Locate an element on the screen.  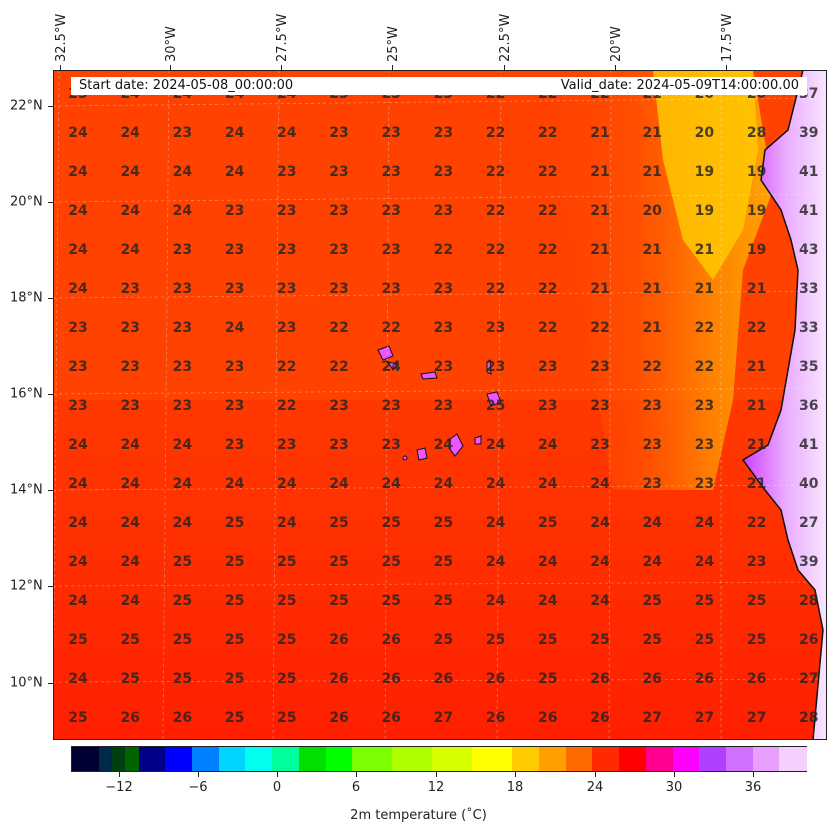
lon-label-30w: 30°W is located at coordinates (171, 44).